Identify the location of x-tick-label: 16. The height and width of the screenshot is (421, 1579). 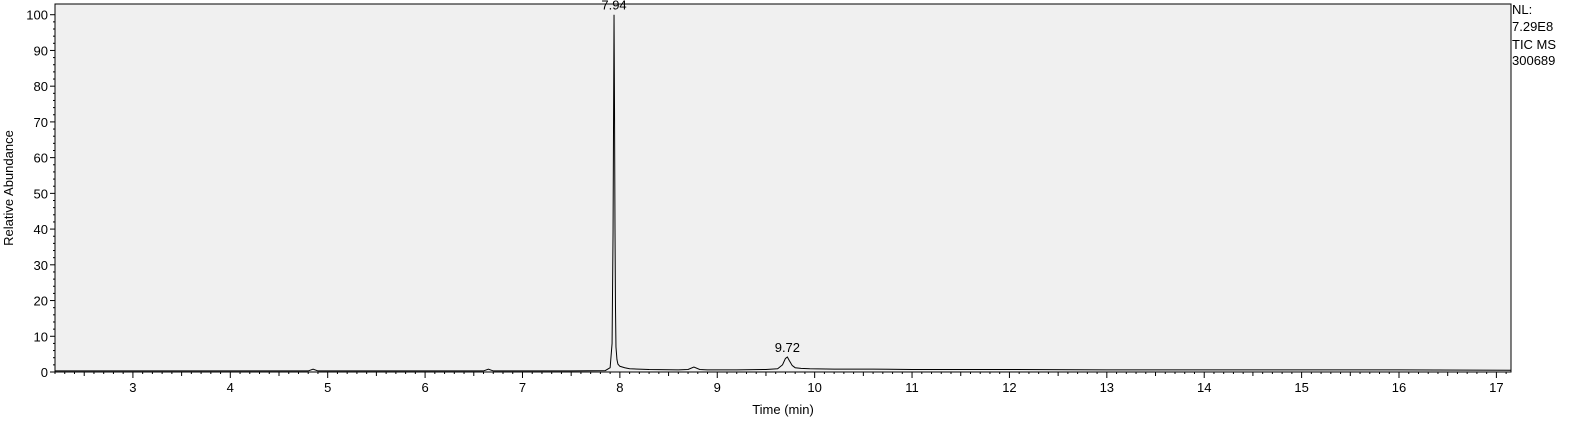
(1399, 387).